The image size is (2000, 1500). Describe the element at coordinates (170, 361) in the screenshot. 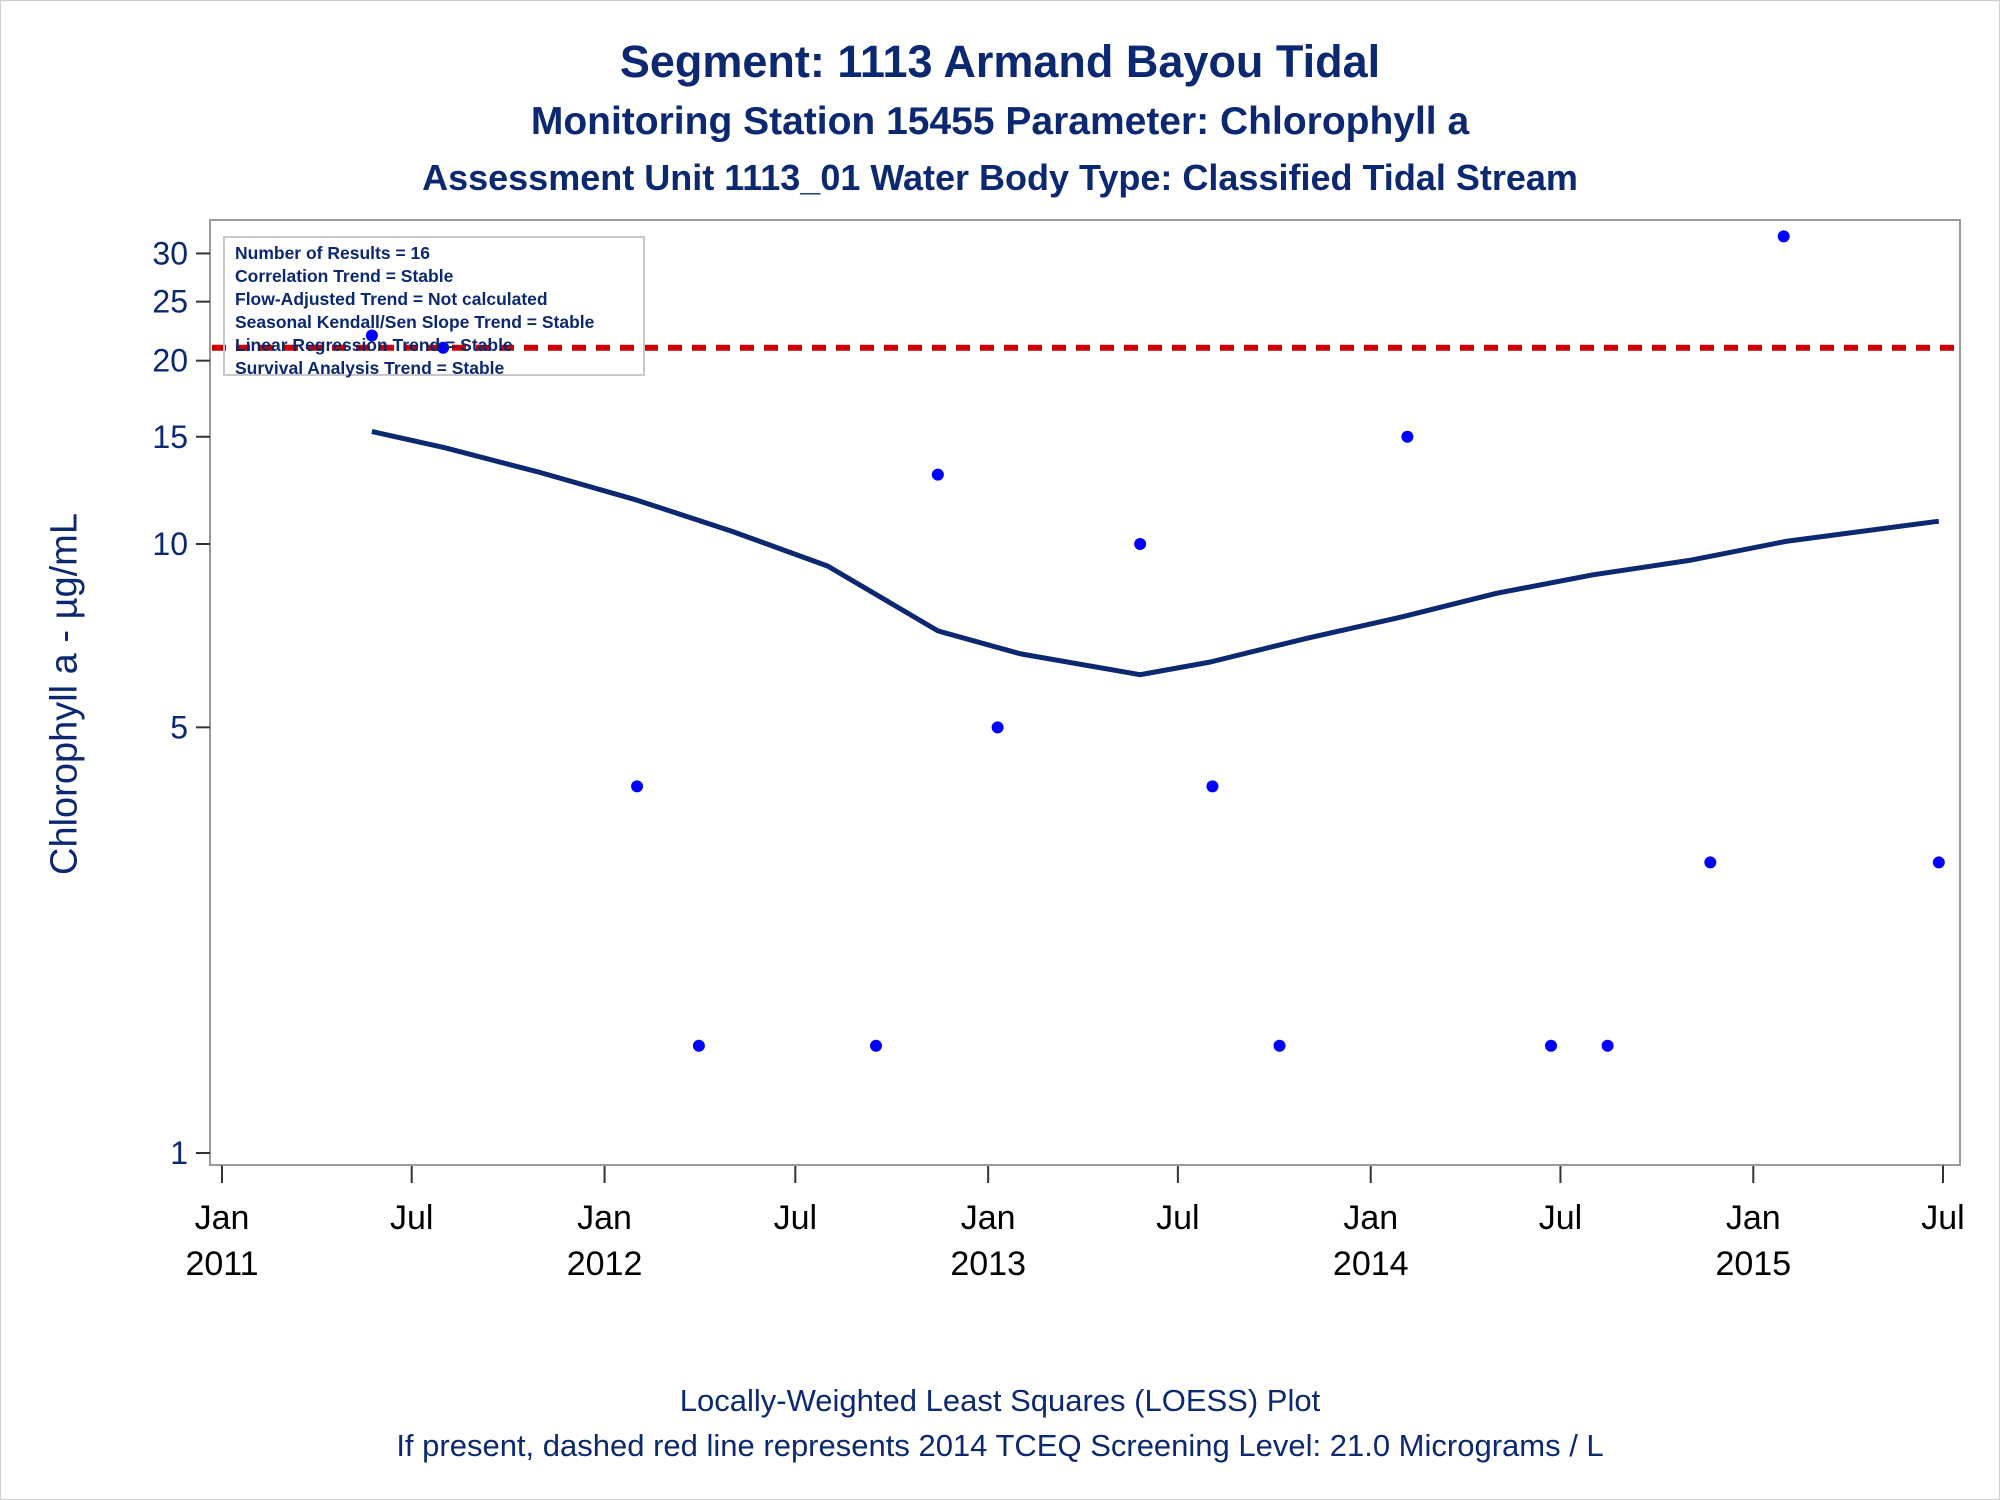

I see `y-tick-label-20: 20` at that location.